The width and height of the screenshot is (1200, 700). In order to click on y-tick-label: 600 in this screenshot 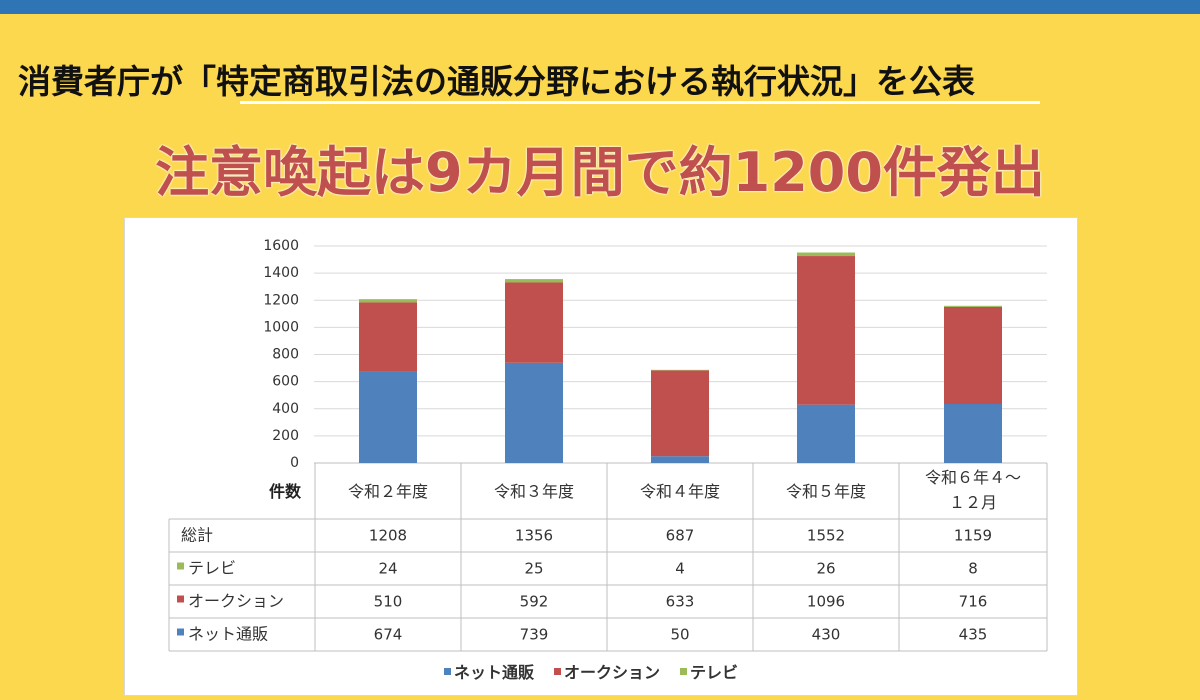, I will do `click(285, 382)`.